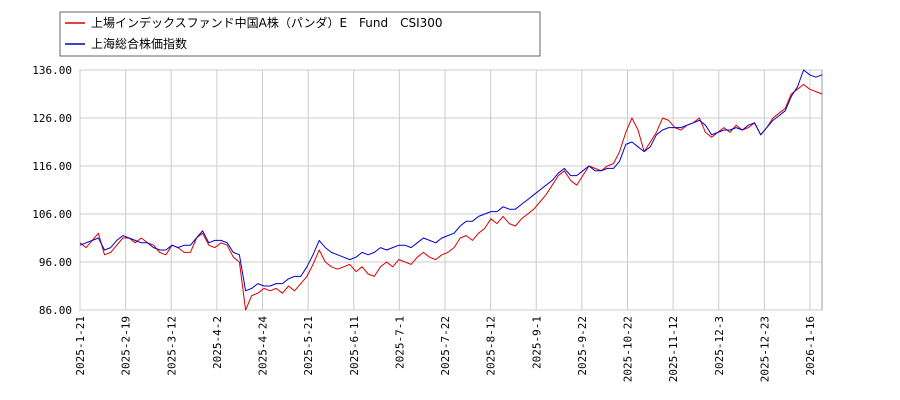 The width and height of the screenshot is (900, 400). What do you see at coordinates (171, 346) in the screenshot?
I see `x-tick-label: 2025-3-12` at bounding box center [171, 346].